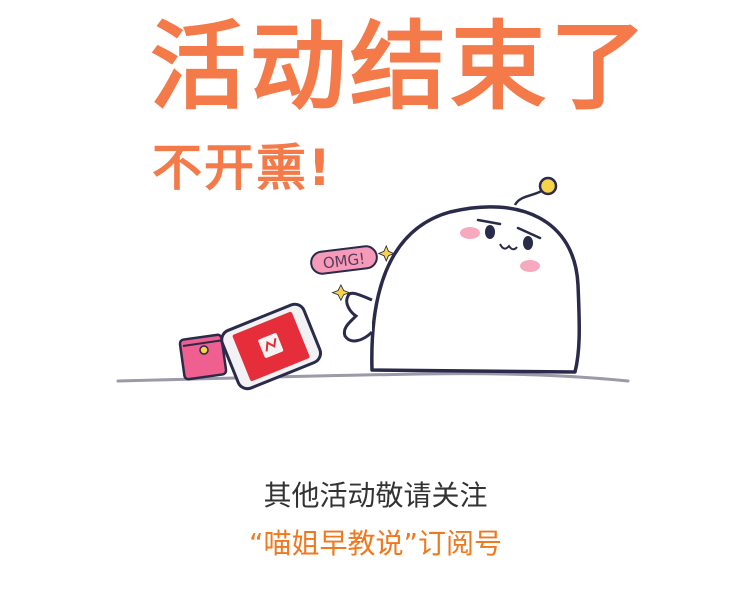  I want to click on phone-icon, so click(271, 346).